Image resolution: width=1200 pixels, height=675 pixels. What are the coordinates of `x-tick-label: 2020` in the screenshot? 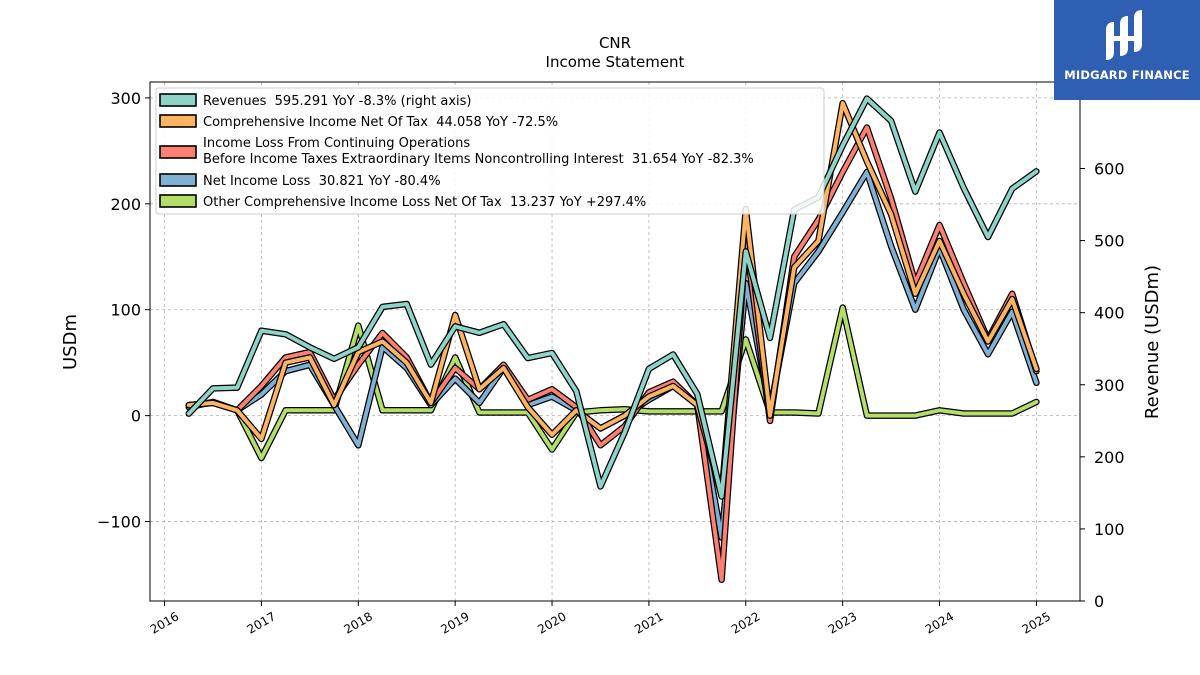 It's located at (551, 622).